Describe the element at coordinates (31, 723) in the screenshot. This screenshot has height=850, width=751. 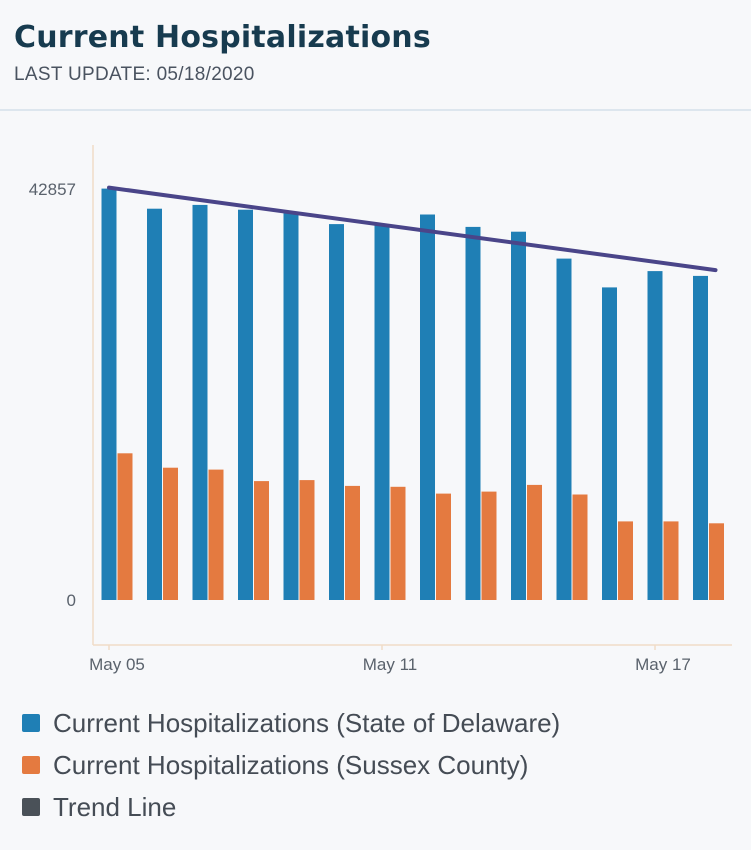
I see `legend-swatch-delaware` at that location.